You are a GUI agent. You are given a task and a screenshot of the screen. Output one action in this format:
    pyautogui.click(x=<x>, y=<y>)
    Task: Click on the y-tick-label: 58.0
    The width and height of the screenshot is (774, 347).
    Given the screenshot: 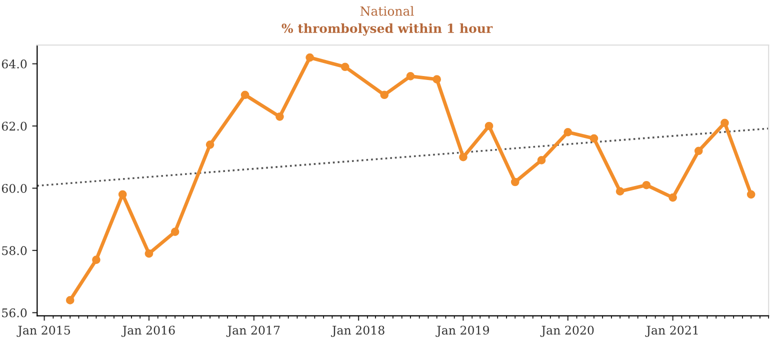 What is the action you would take?
    pyautogui.click(x=14, y=251)
    